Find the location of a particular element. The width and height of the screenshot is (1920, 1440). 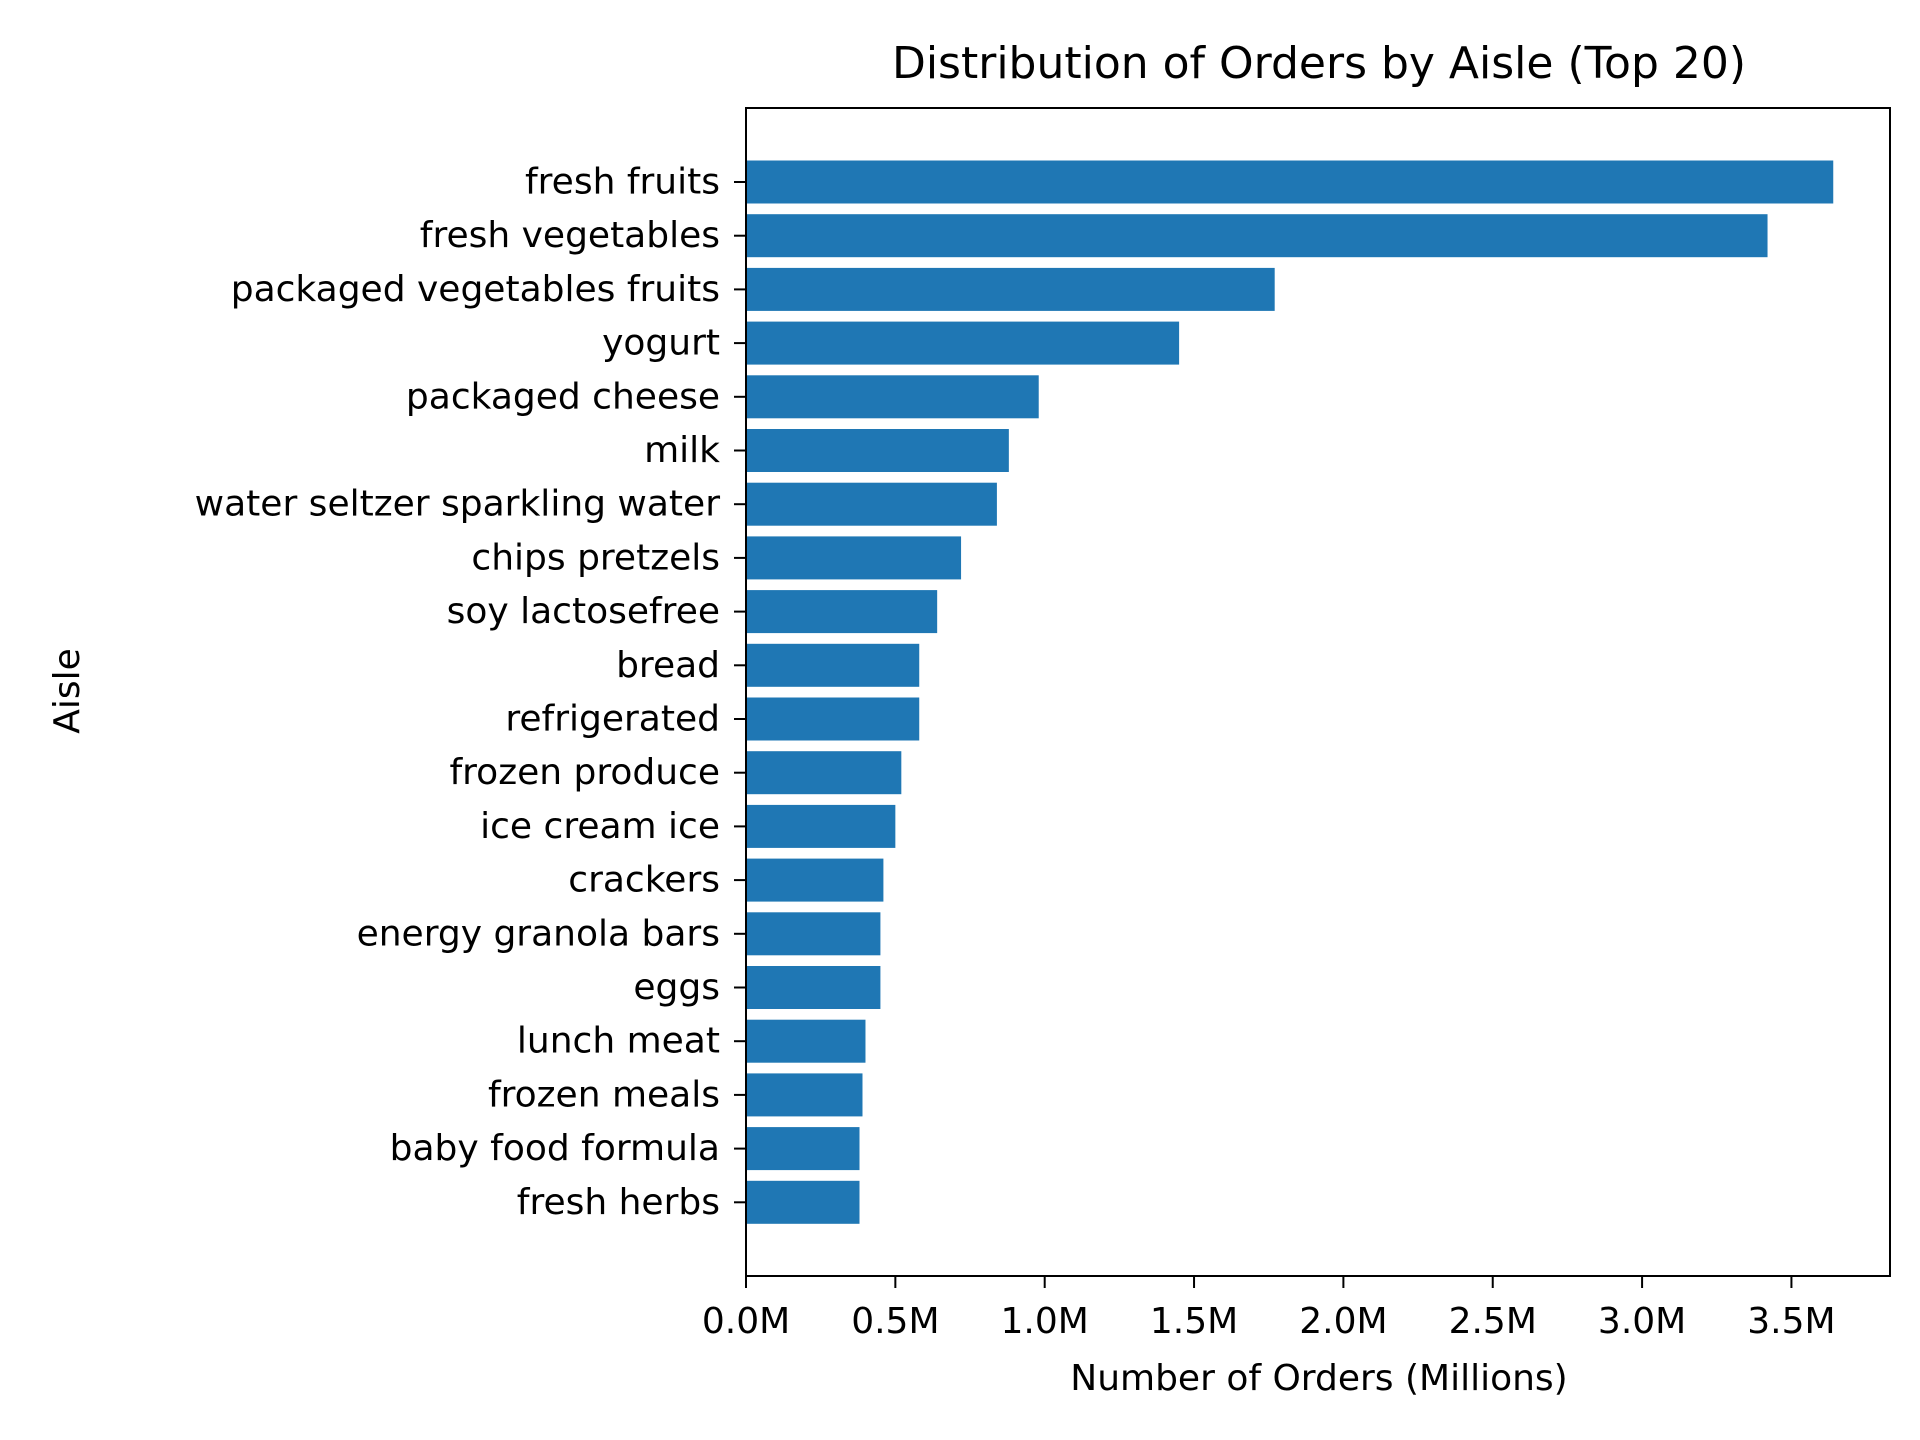

x-axis: 0.0M 0.5M 1.0M 1.5M 2.0M 2.5M 3.0M 3.5M is located at coordinates (1269, 1309).